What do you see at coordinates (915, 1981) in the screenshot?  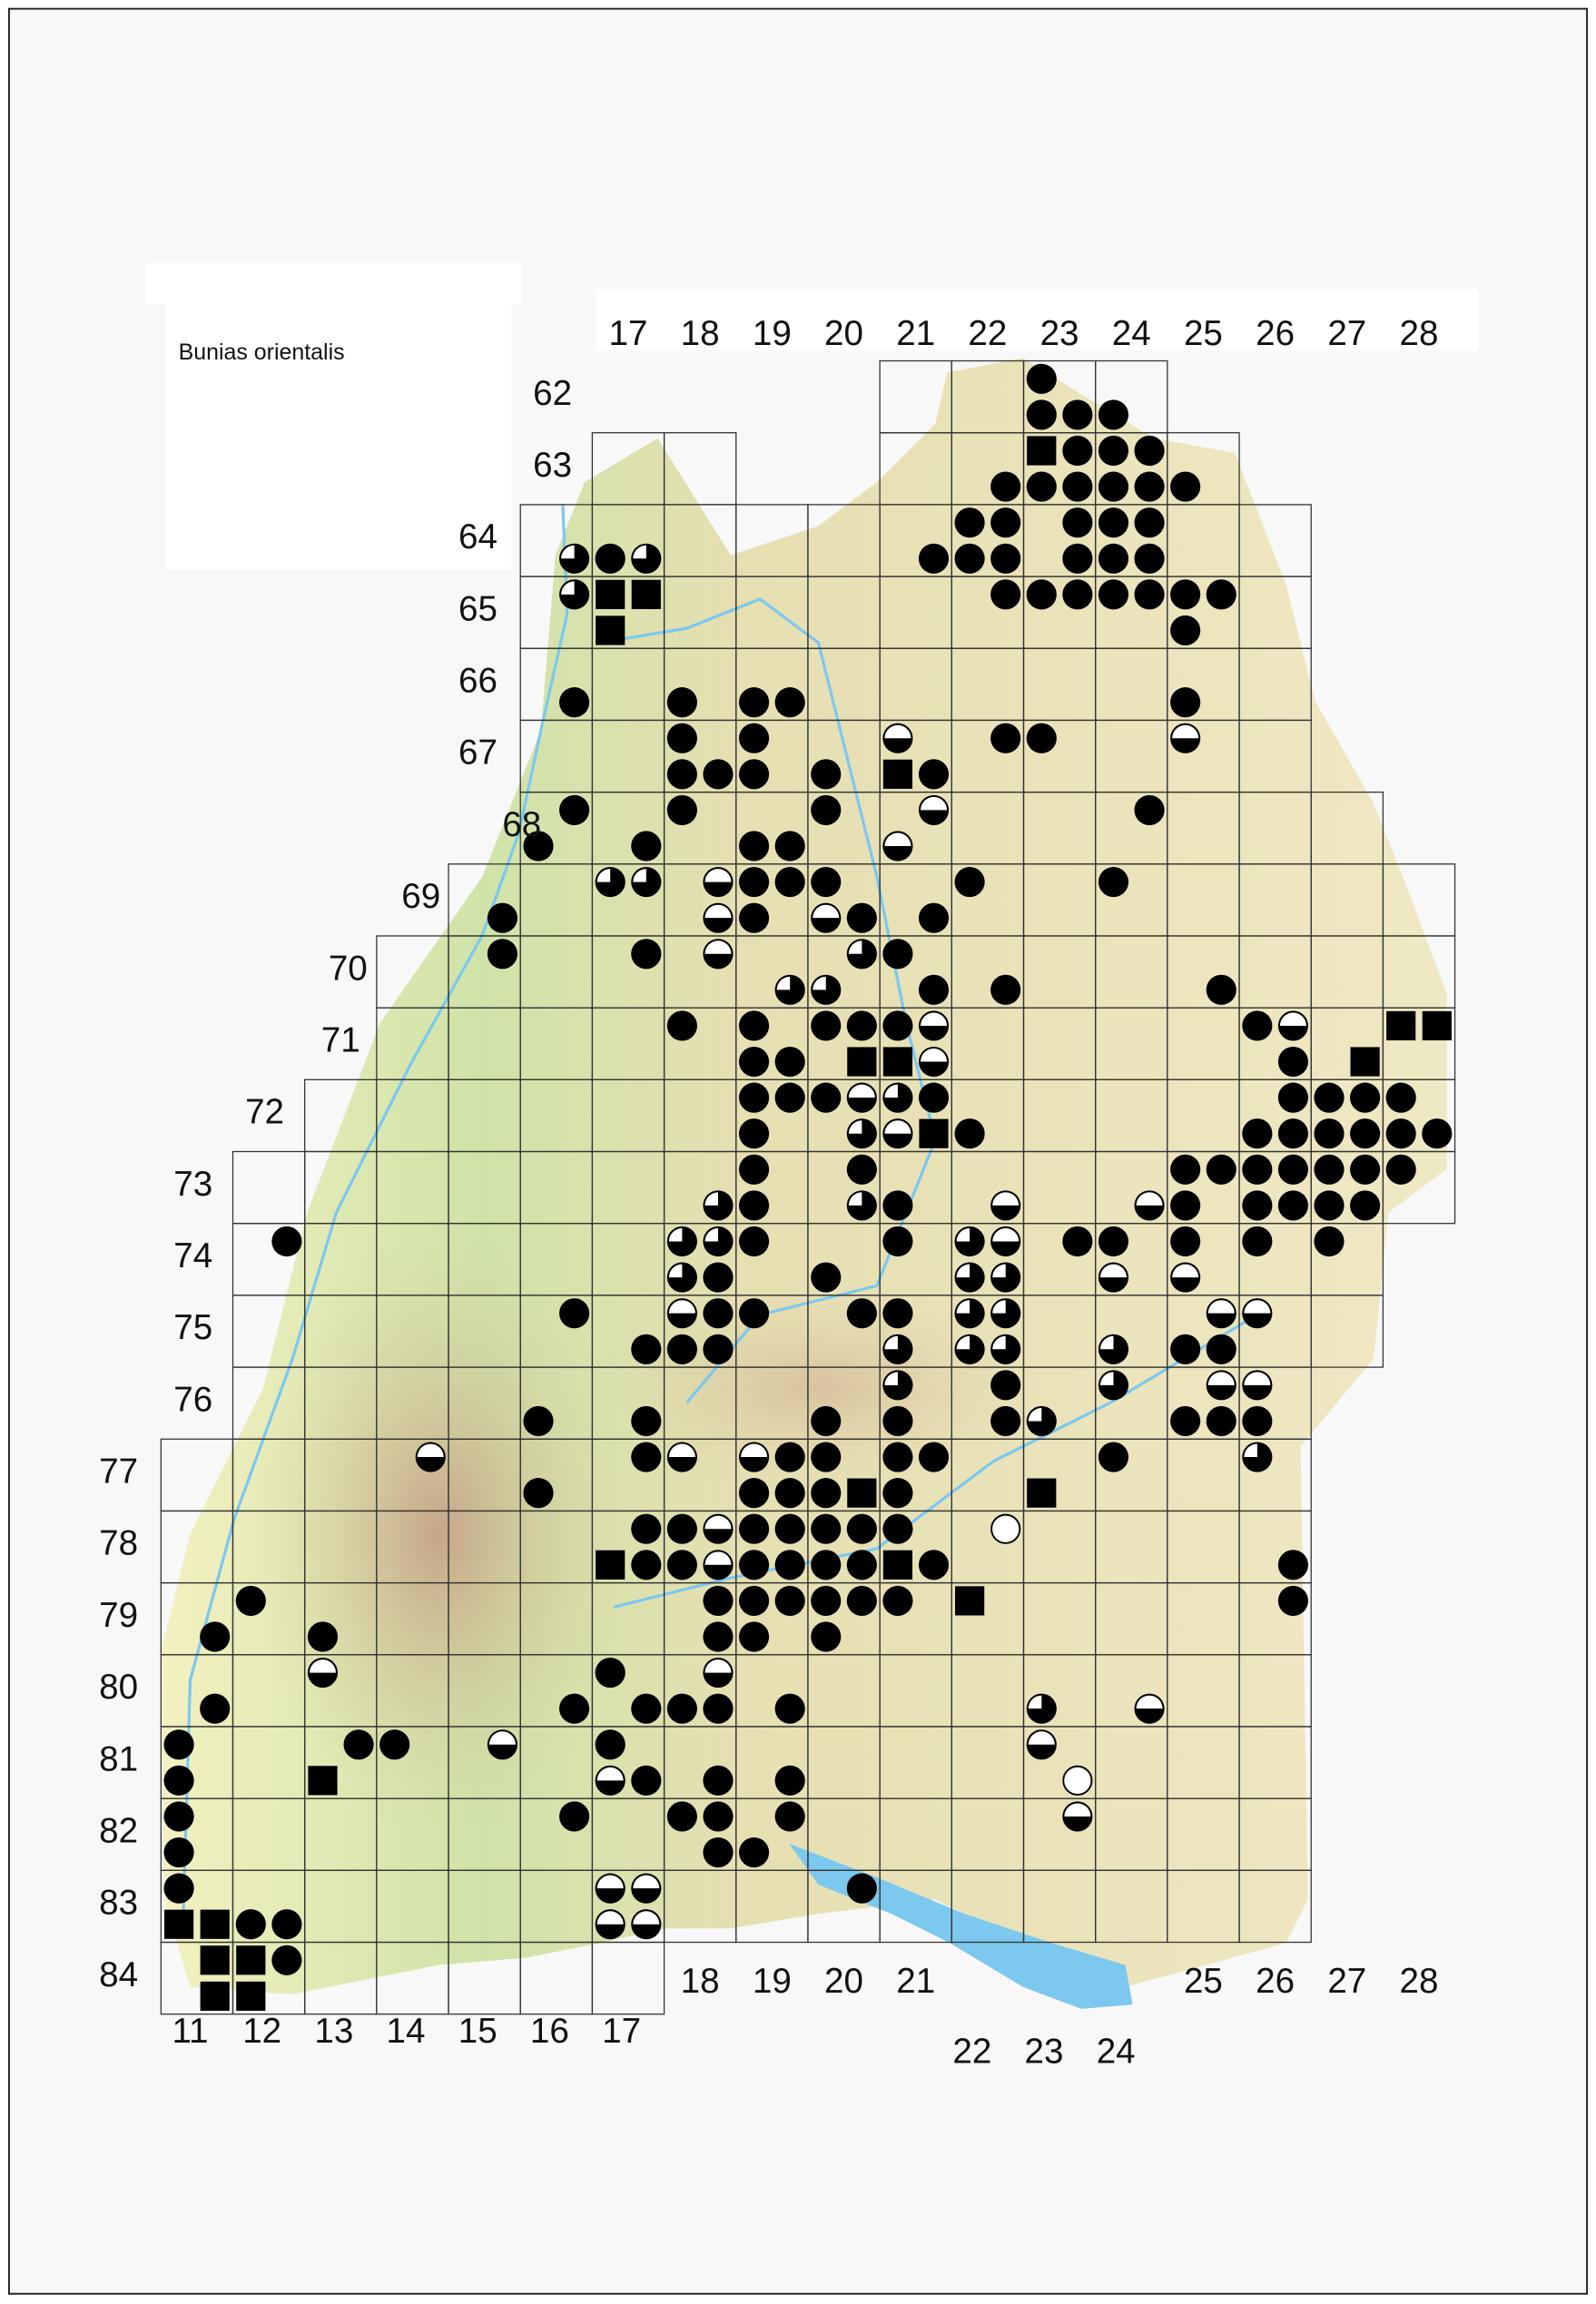 I see `column-label-bottom: 21` at bounding box center [915, 1981].